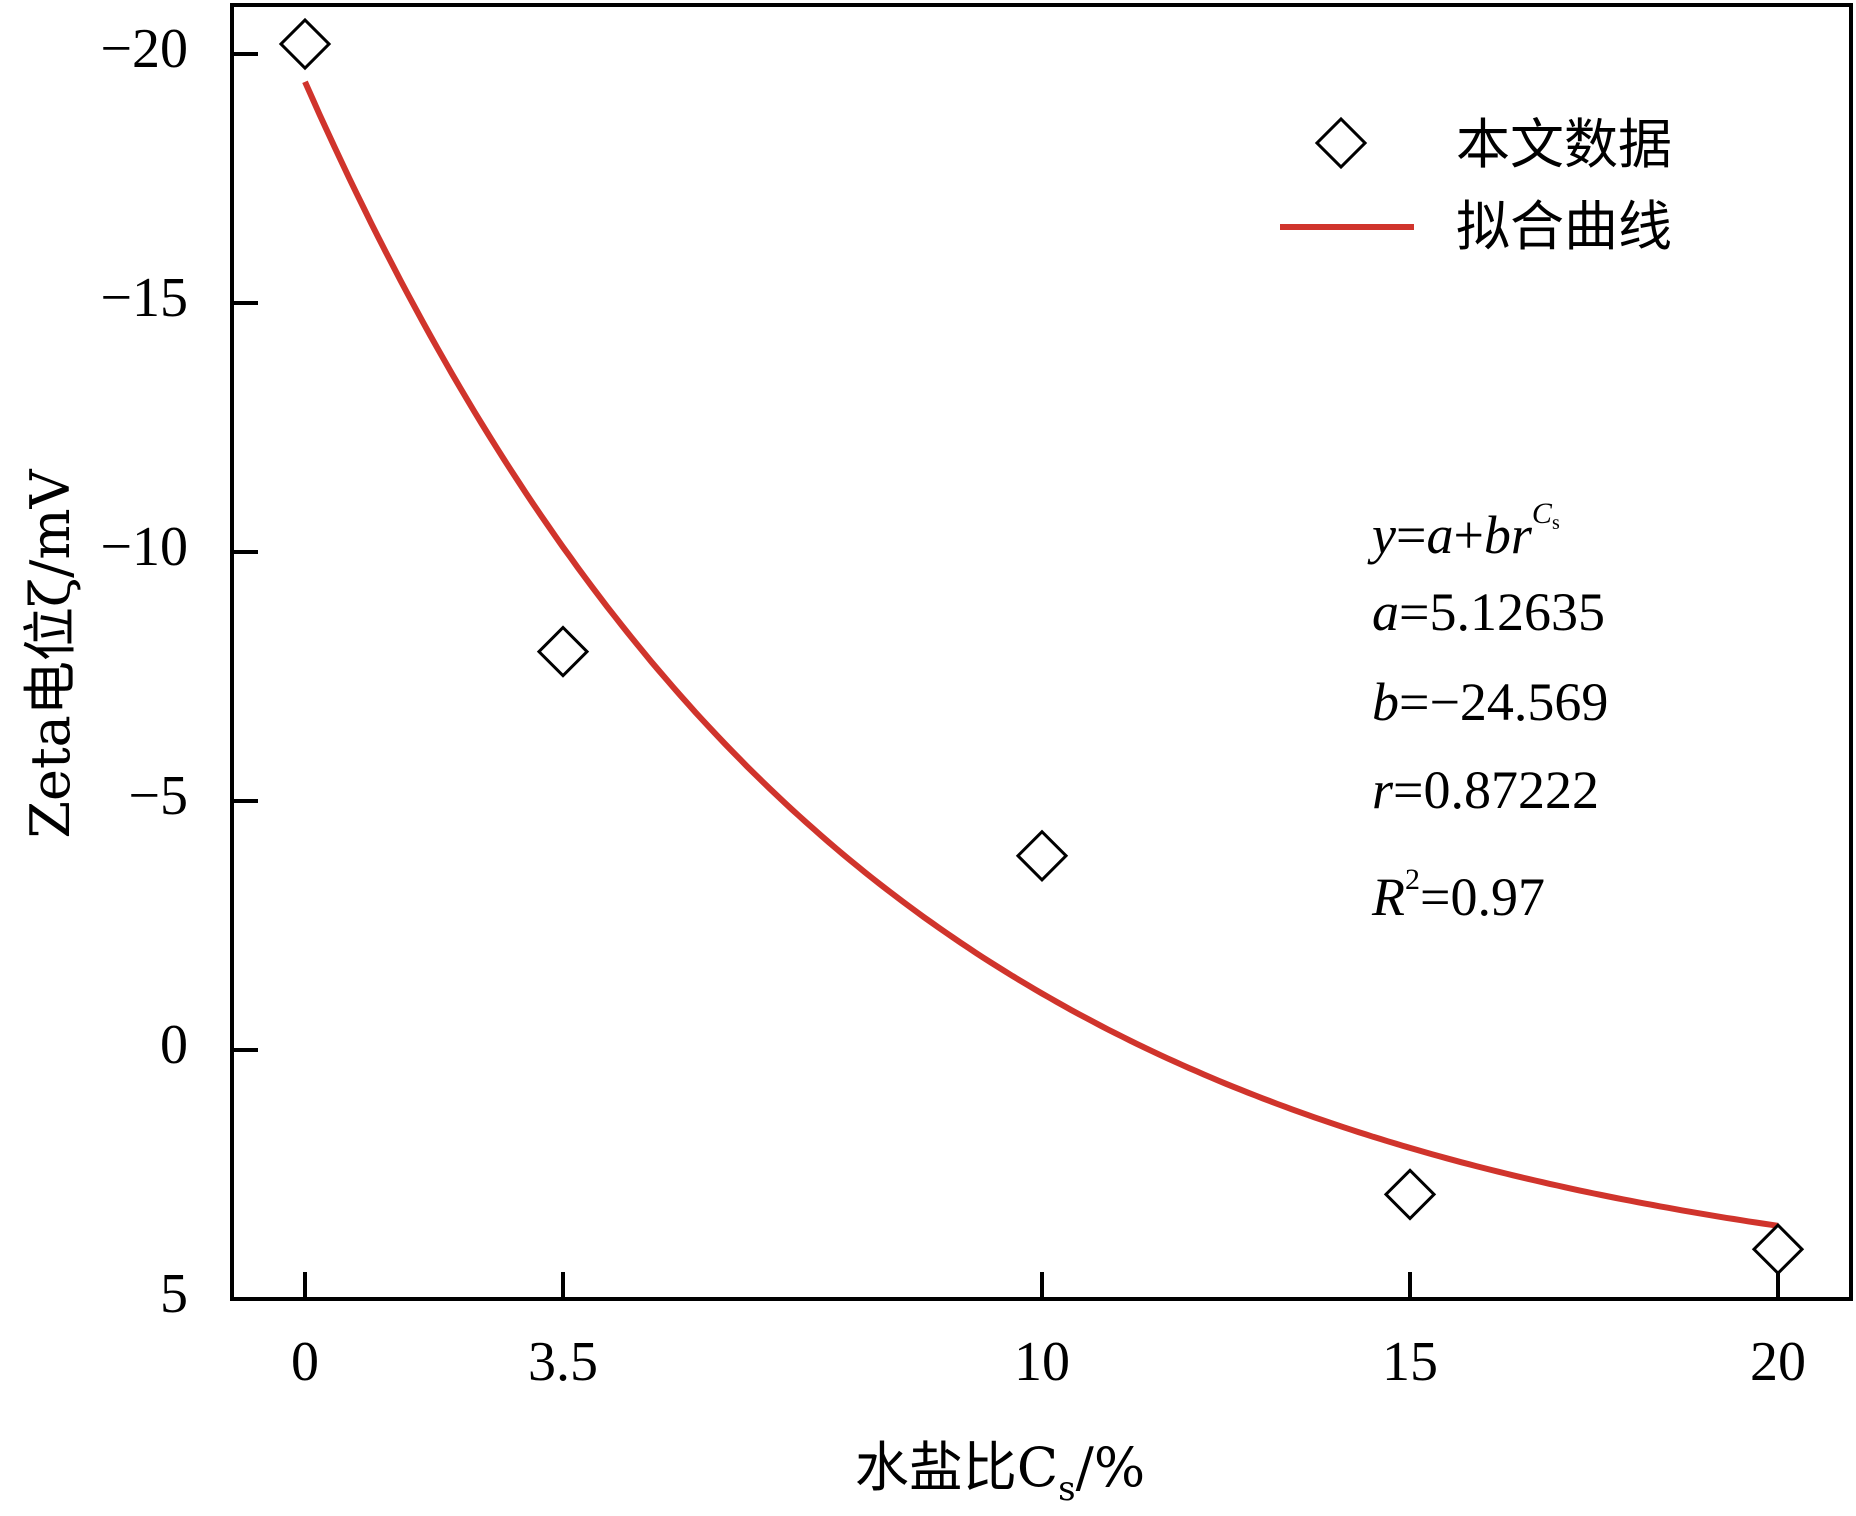 The height and width of the screenshot is (1516, 1856). I want to click on y-tick-label: 0, so click(174, 1045).